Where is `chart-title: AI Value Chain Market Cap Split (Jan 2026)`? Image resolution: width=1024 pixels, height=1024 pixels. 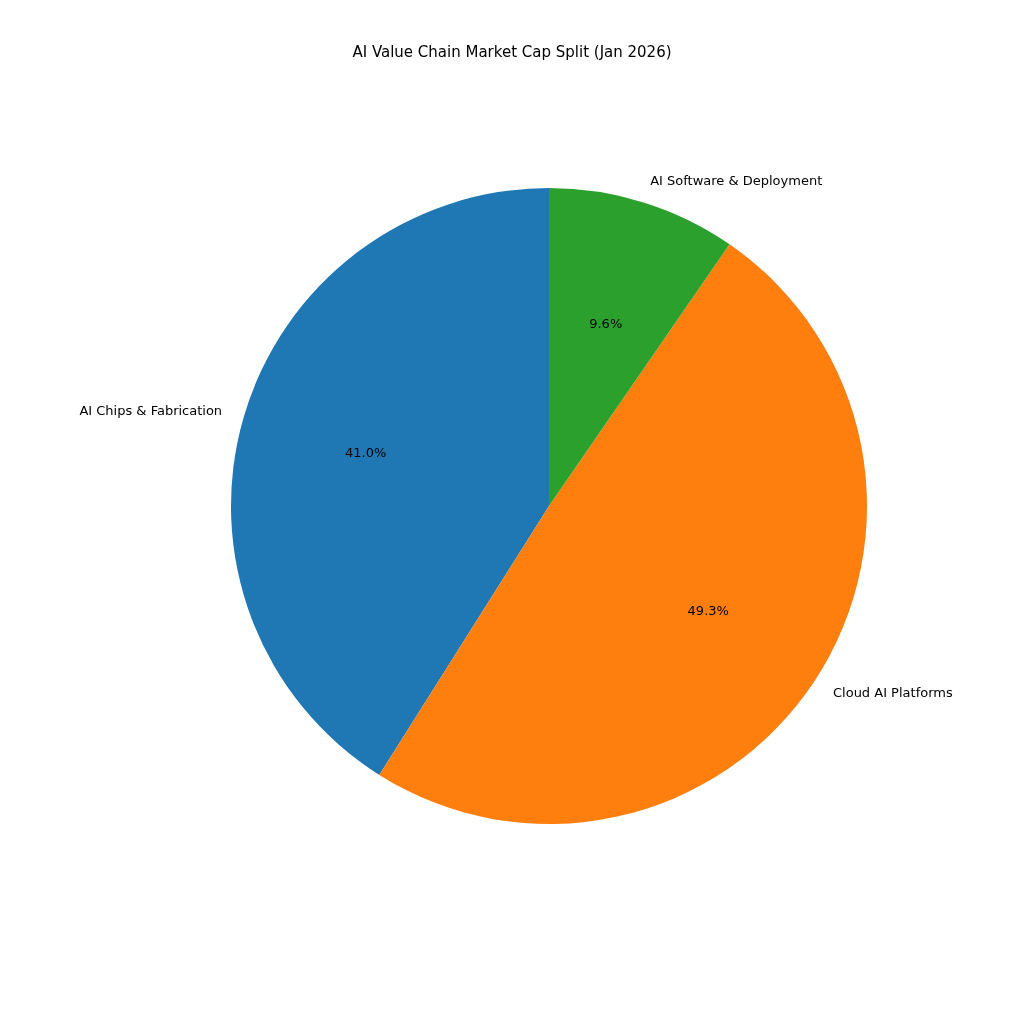 chart-title: AI Value Chain Market Cap Split (Jan 2026) is located at coordinates (512, 52).